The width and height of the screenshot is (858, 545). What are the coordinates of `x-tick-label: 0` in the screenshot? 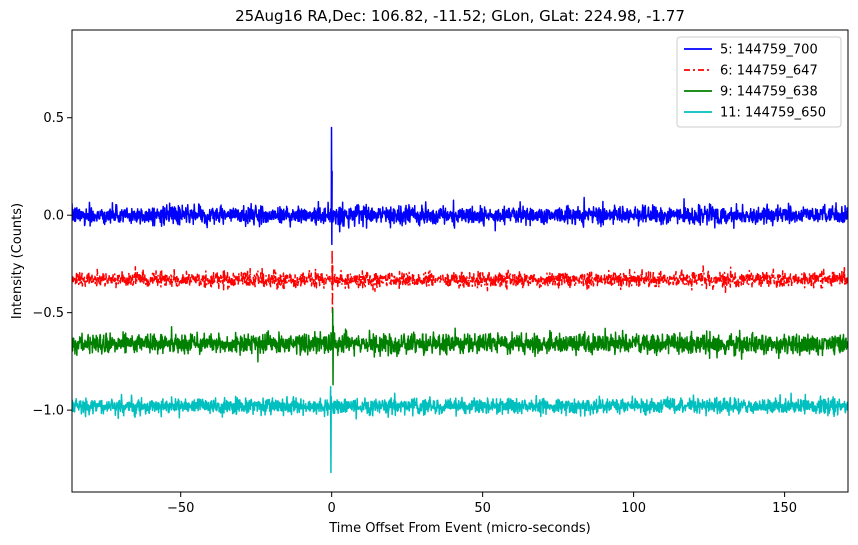 It's located at (332, 508).